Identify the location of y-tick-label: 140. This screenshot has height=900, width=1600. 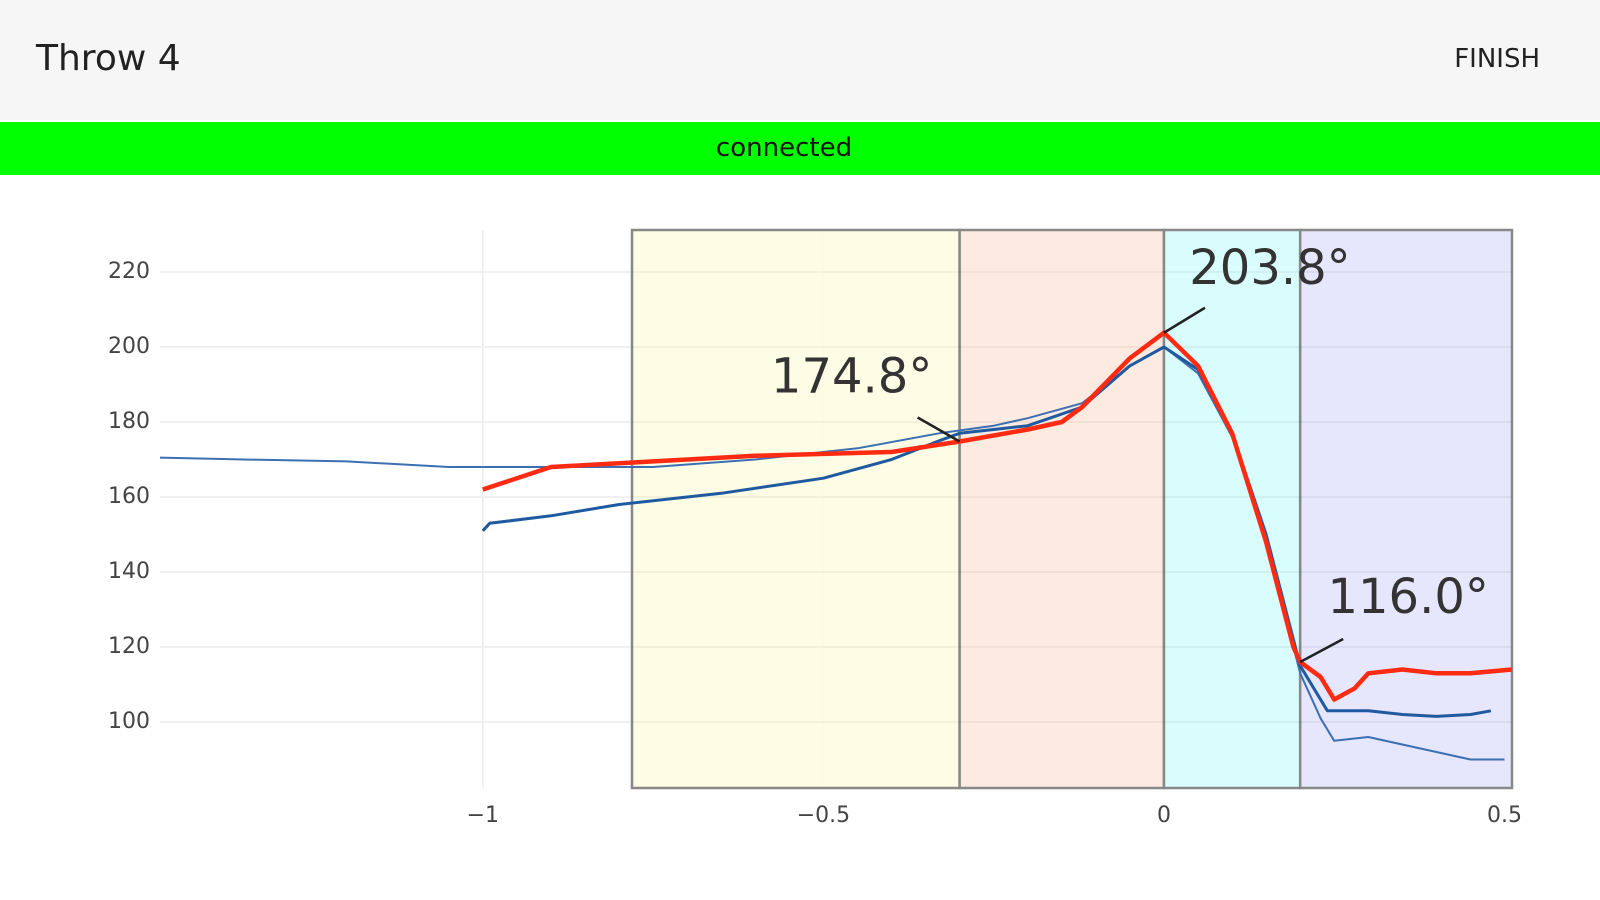
(129, 571).